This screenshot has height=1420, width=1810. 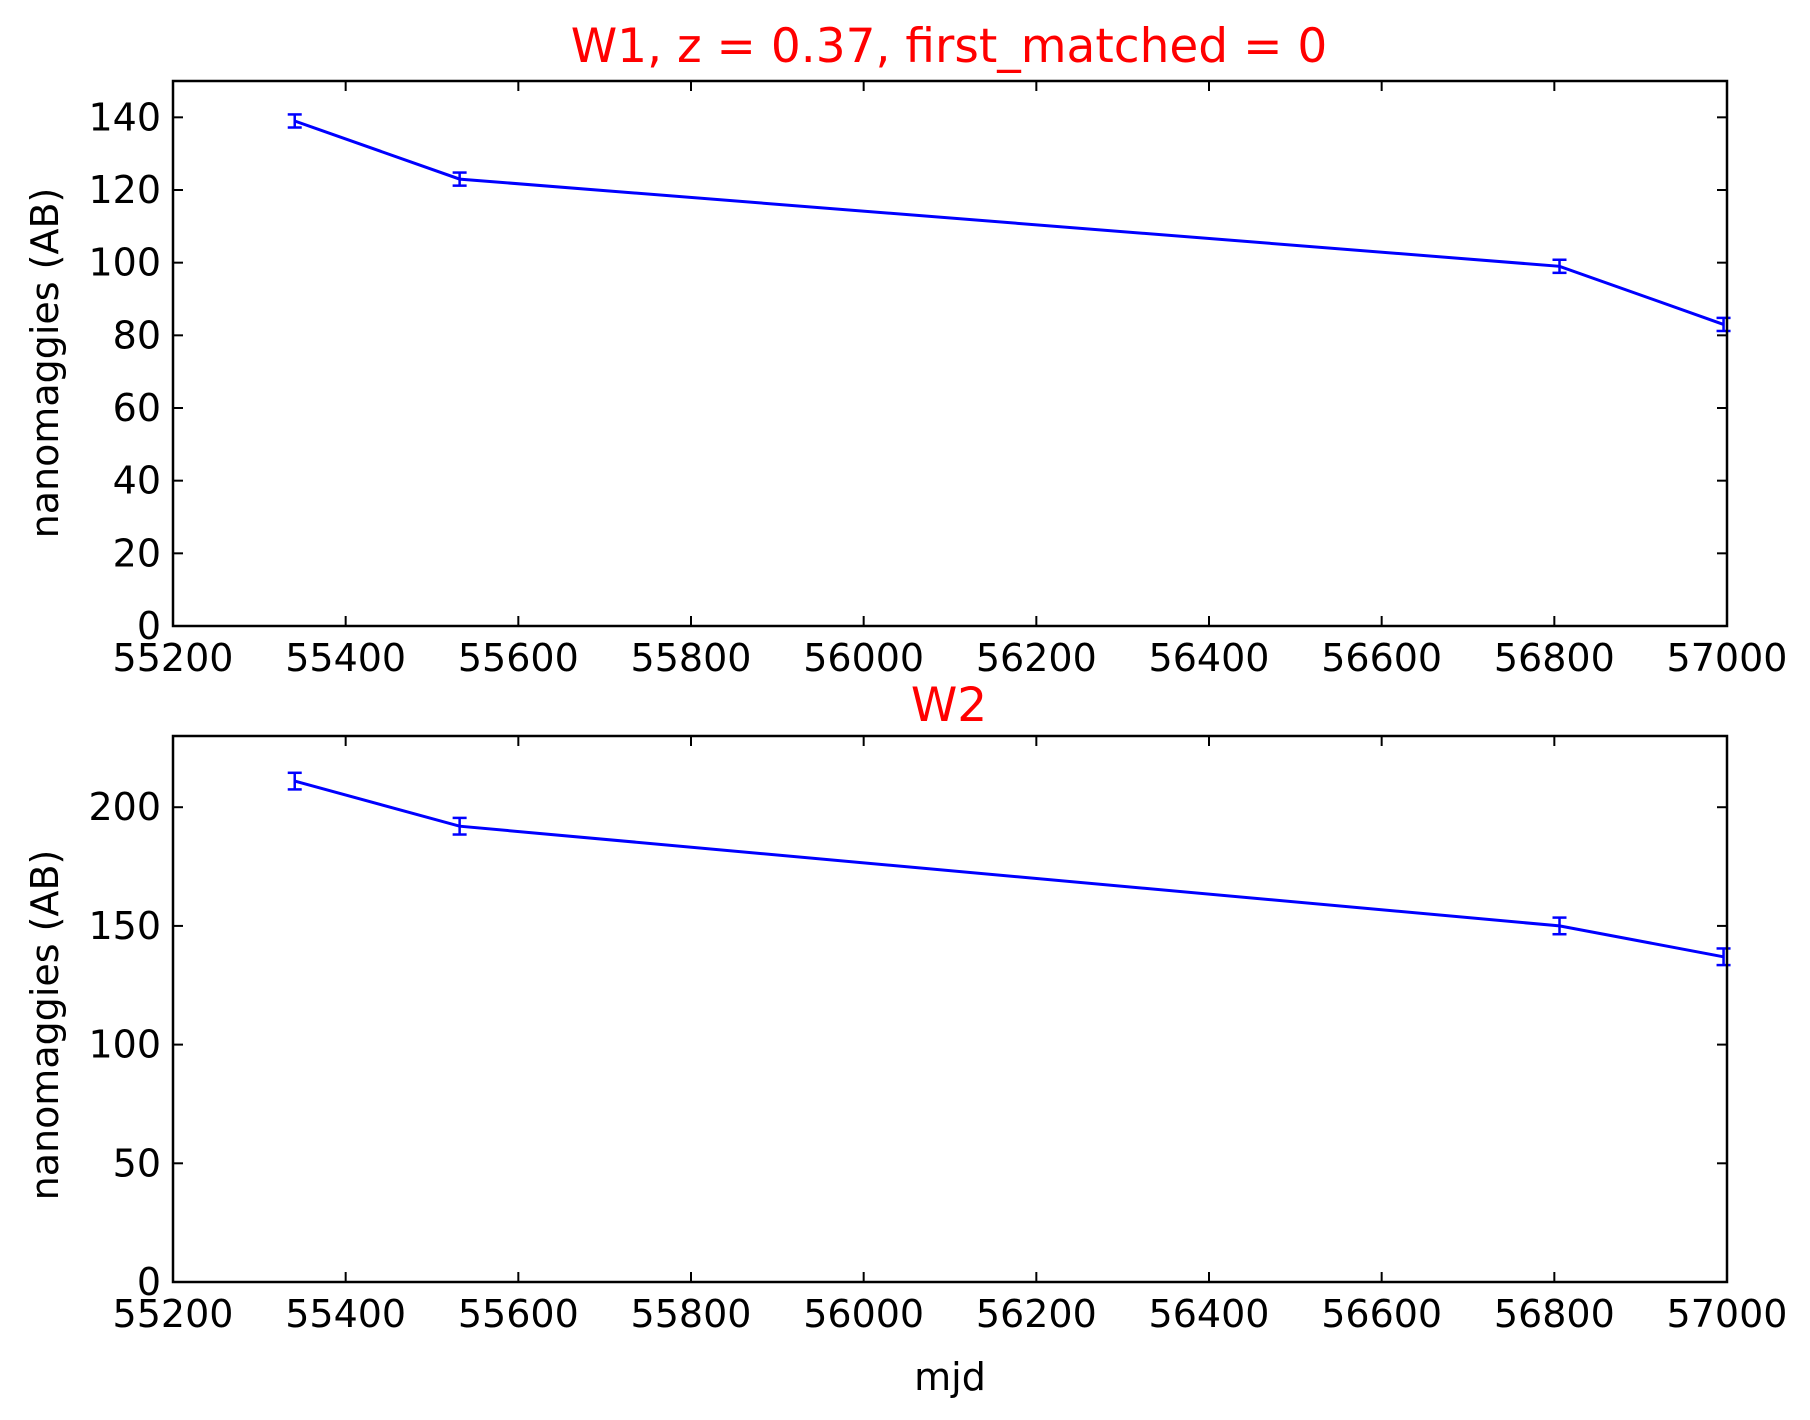 What do you see at coordinates (124, 926) in the screenshot?
I see `w2-ytick-label: 150` at bounding box center [124, 926].